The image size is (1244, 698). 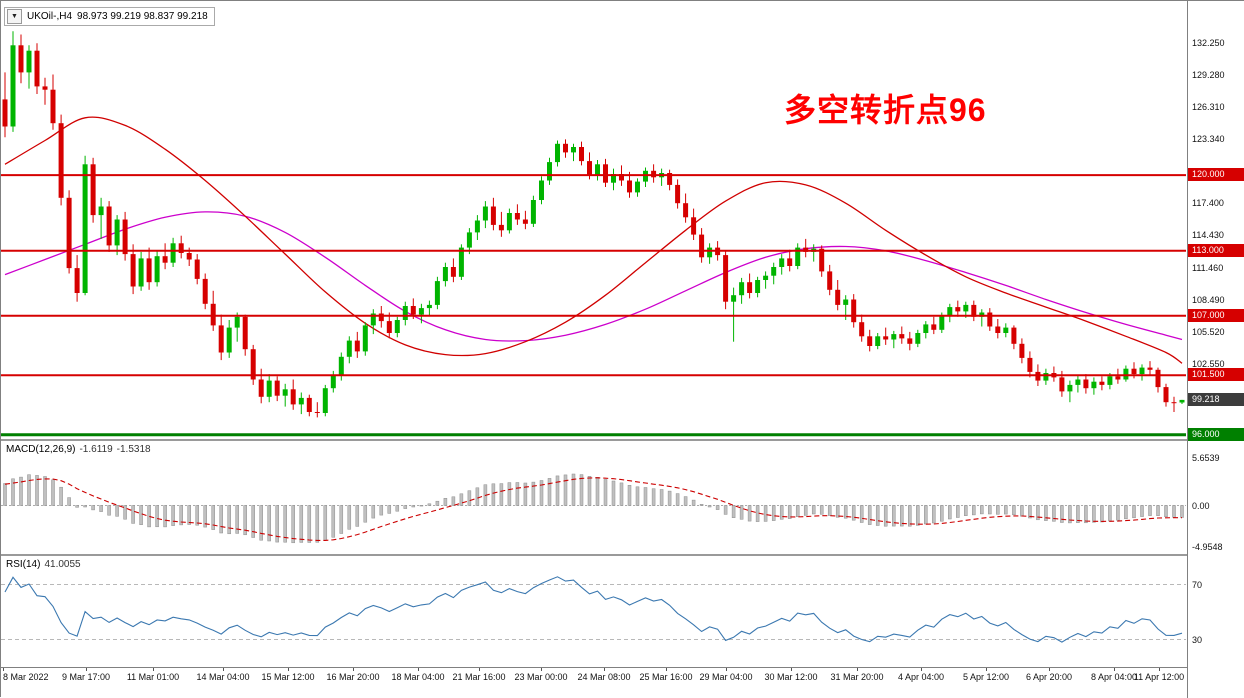 I want to click on time-axis-label: 29 Mar 04:00, so click(x=726, y=677).